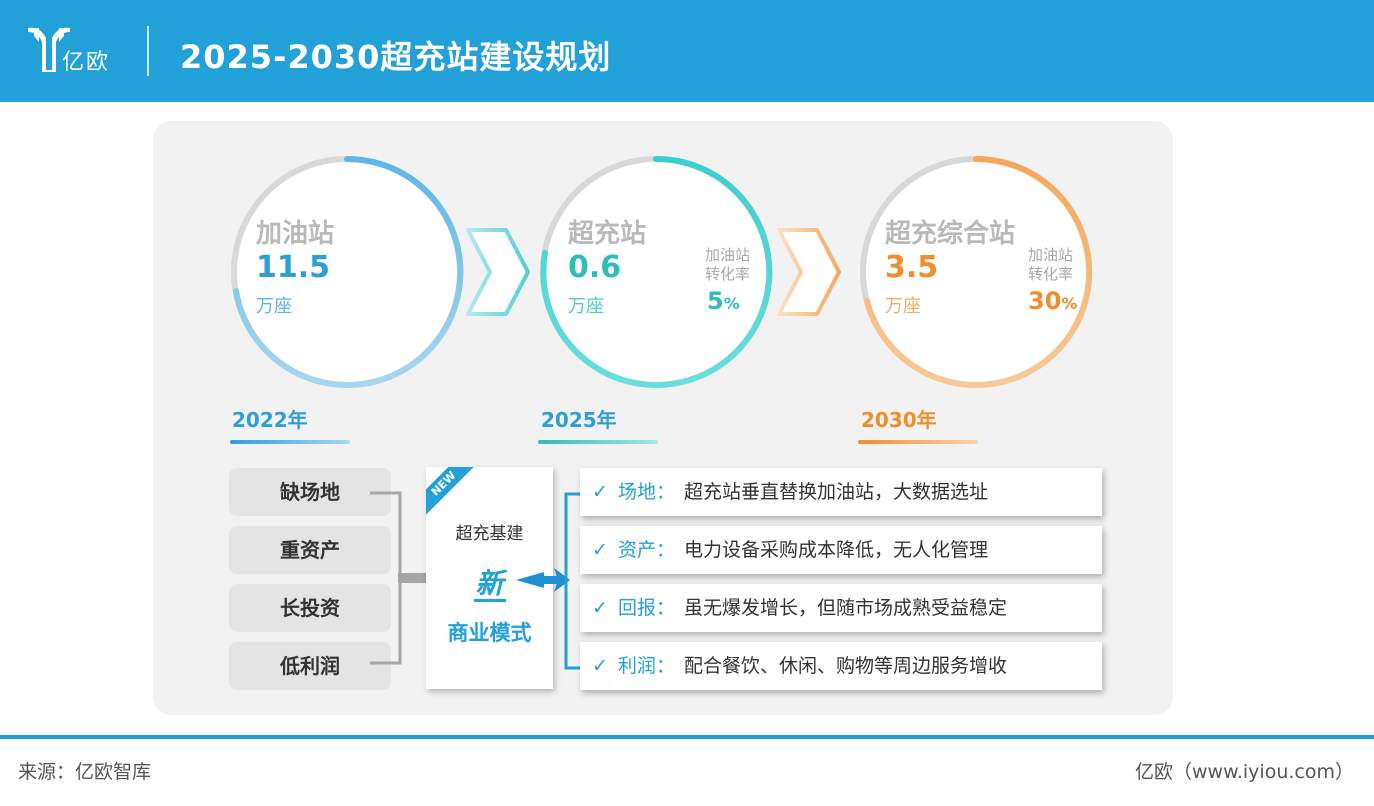  I want to click on feature-desc: 超充站垂直替换加油站，大数据选址, so click(836, 492).